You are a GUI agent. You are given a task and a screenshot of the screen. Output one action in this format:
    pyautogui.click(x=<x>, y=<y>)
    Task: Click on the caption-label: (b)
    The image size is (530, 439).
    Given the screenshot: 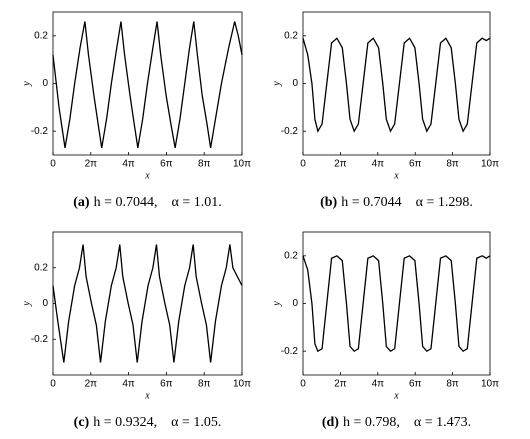 What is the action you would take?
    pyautogui.click(x=328, y=202)
    